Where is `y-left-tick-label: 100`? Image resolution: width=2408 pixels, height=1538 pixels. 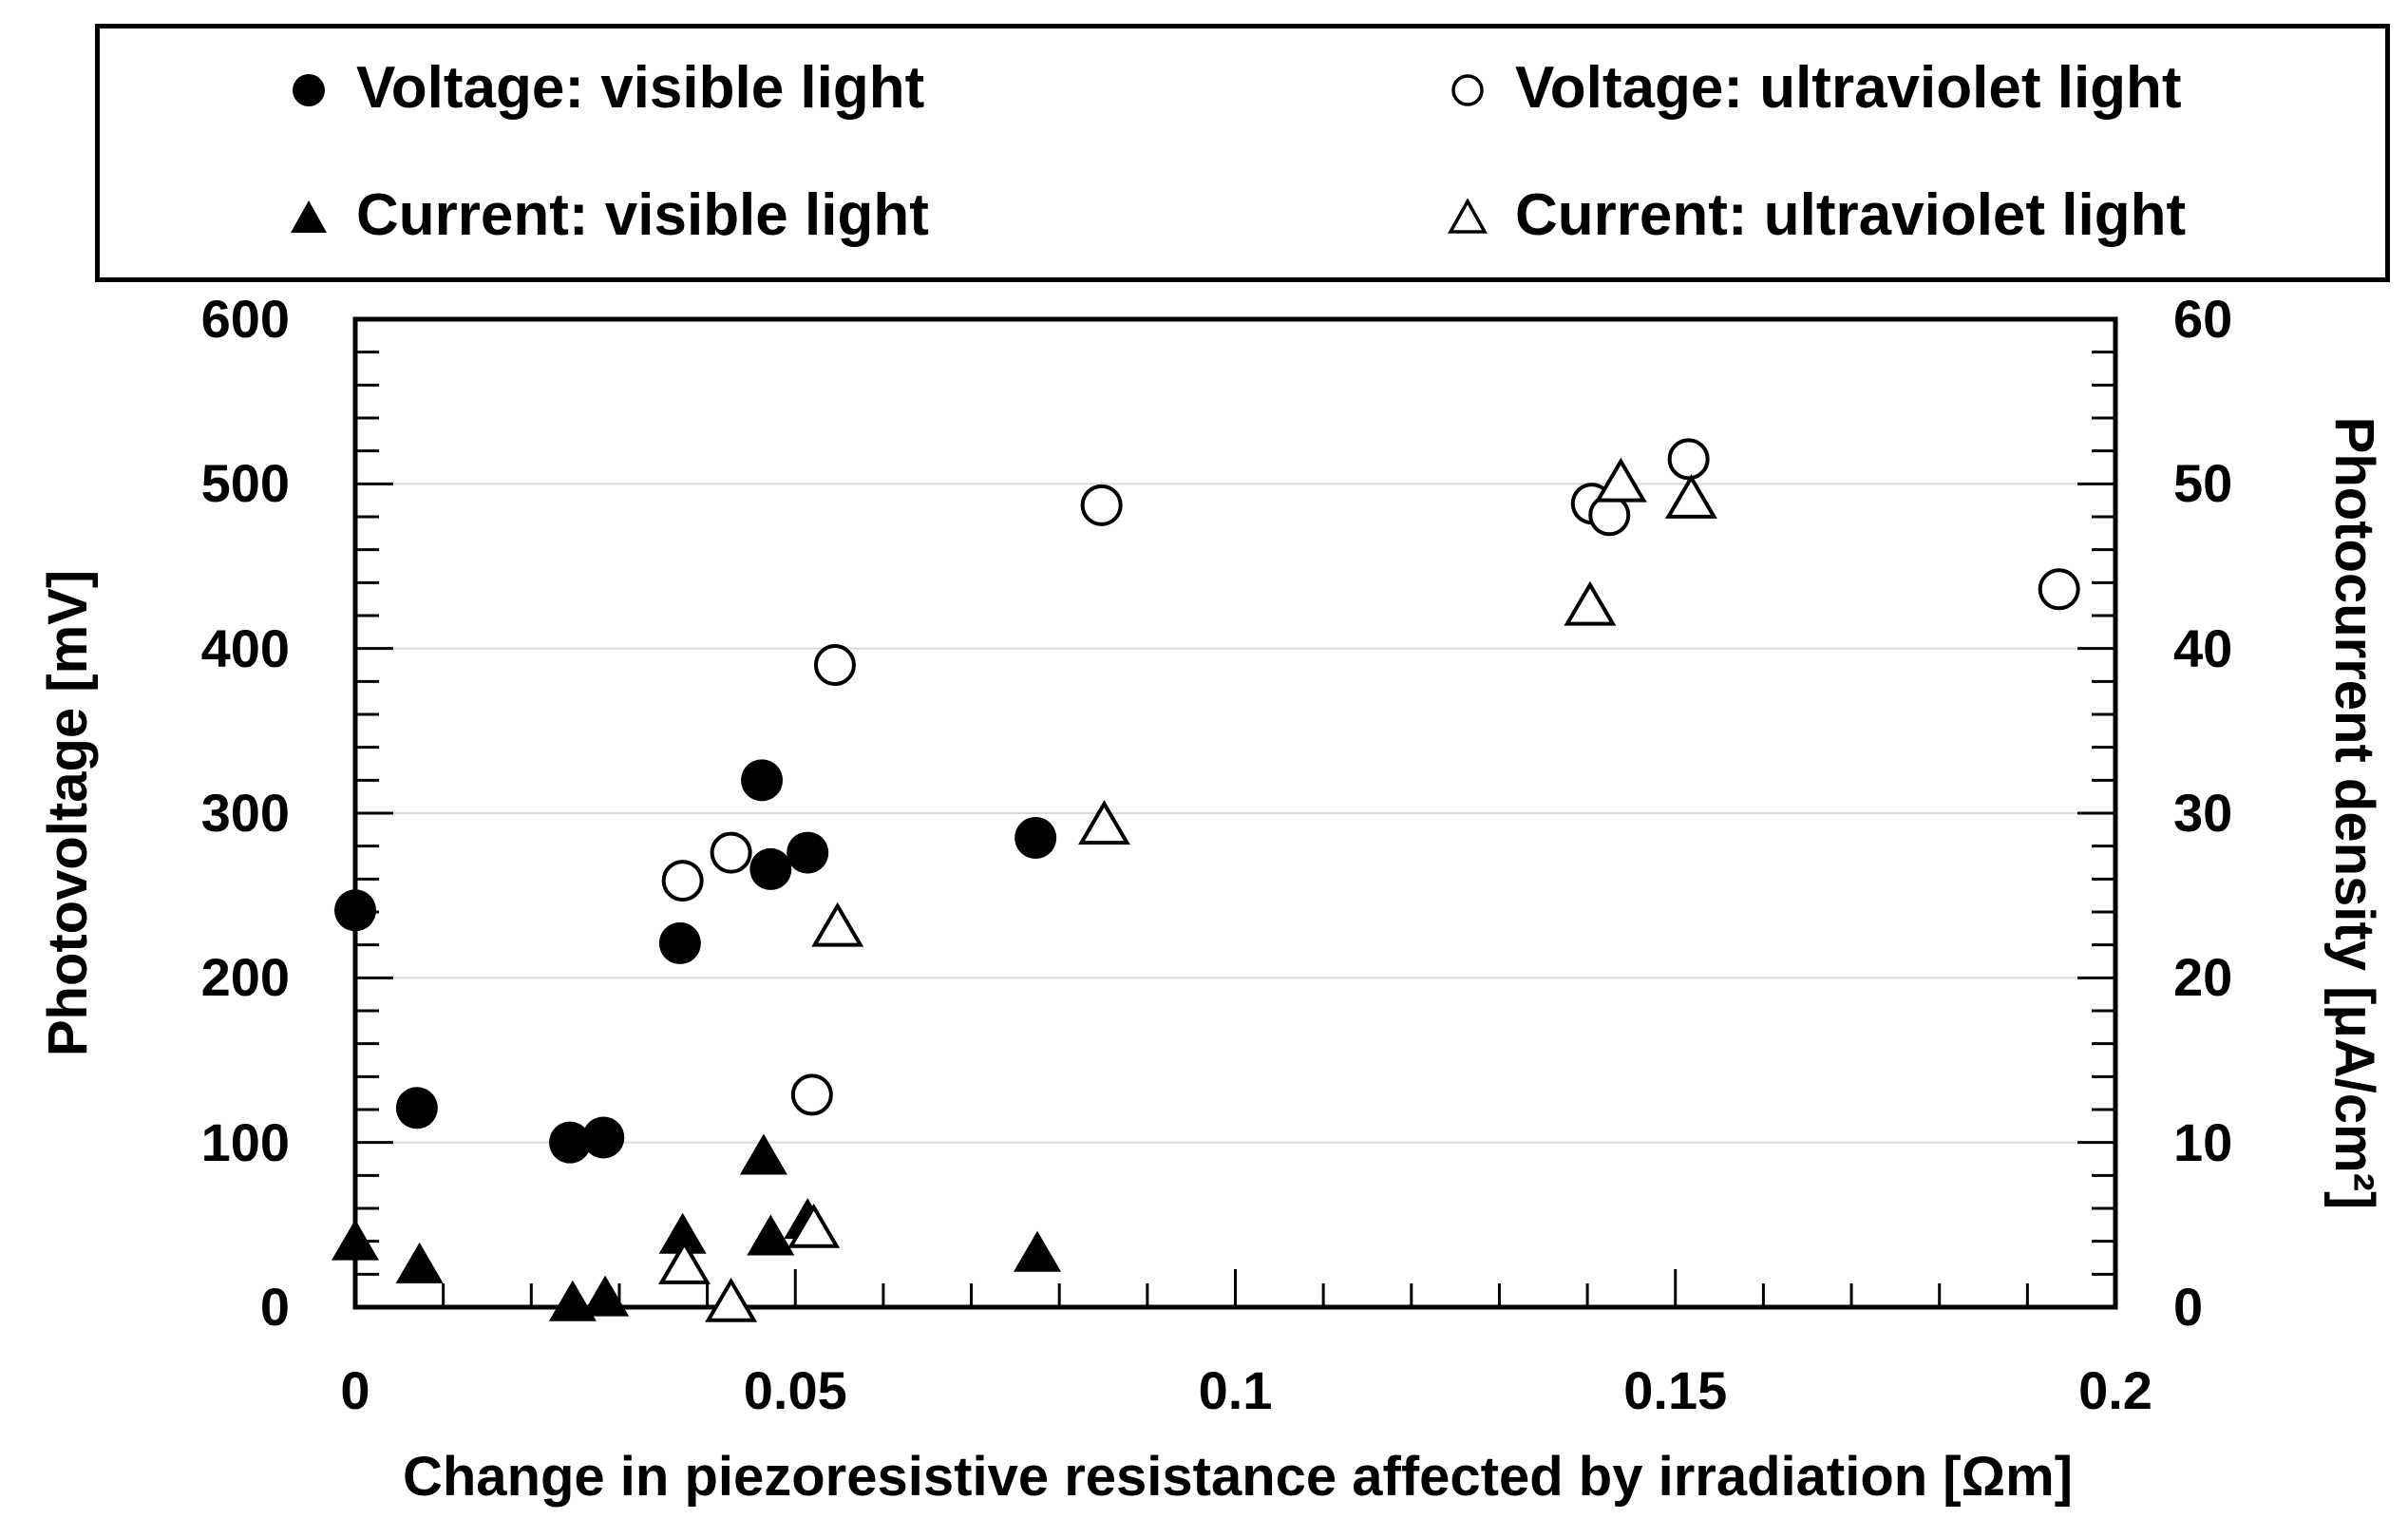 y-left-tick-label: 100 is located at coordinates (245, 1141).